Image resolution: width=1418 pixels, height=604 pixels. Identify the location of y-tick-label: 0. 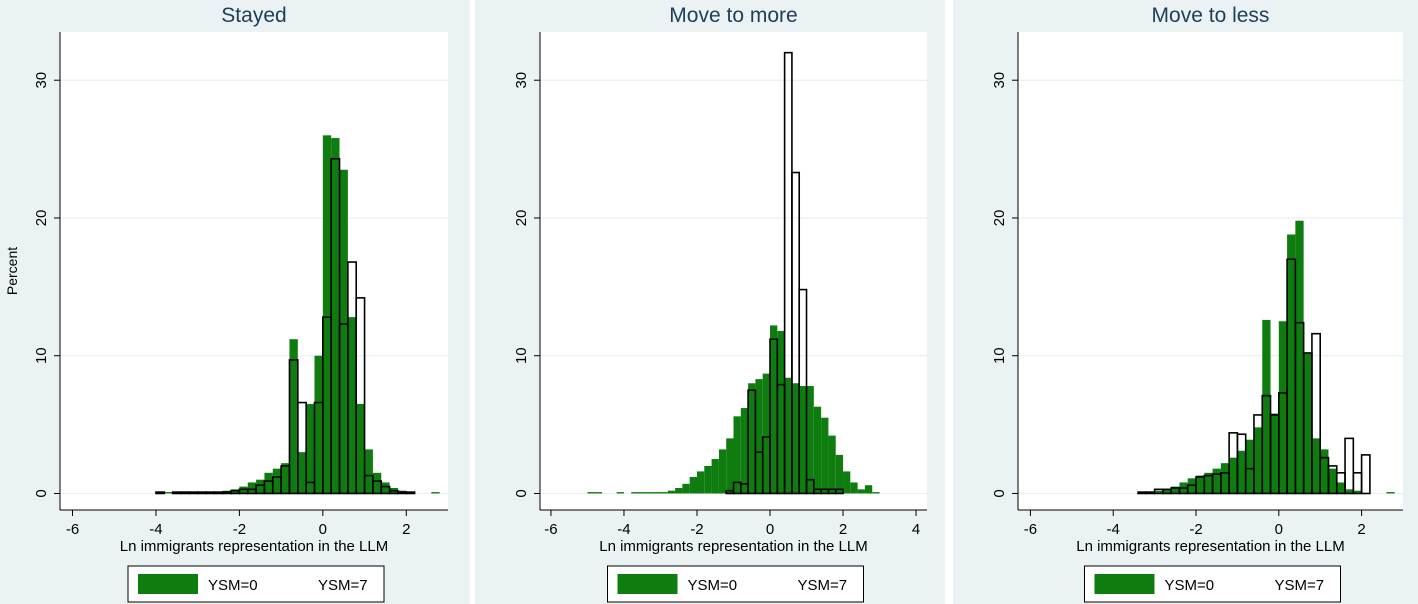
(999, 493).